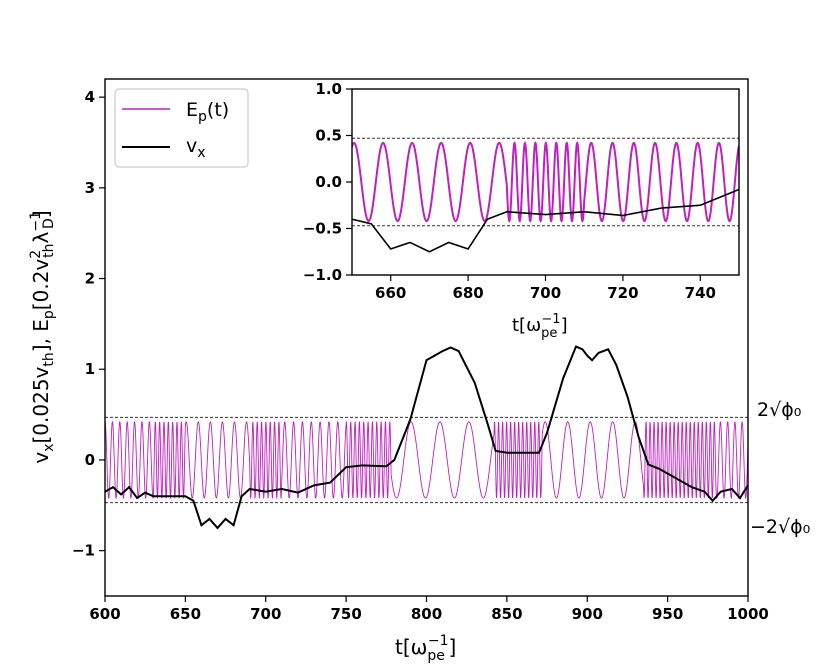  Describe the element at coordinates (667, 614) in the screenshot. I see `main-x-tick-label: 950` at that location.